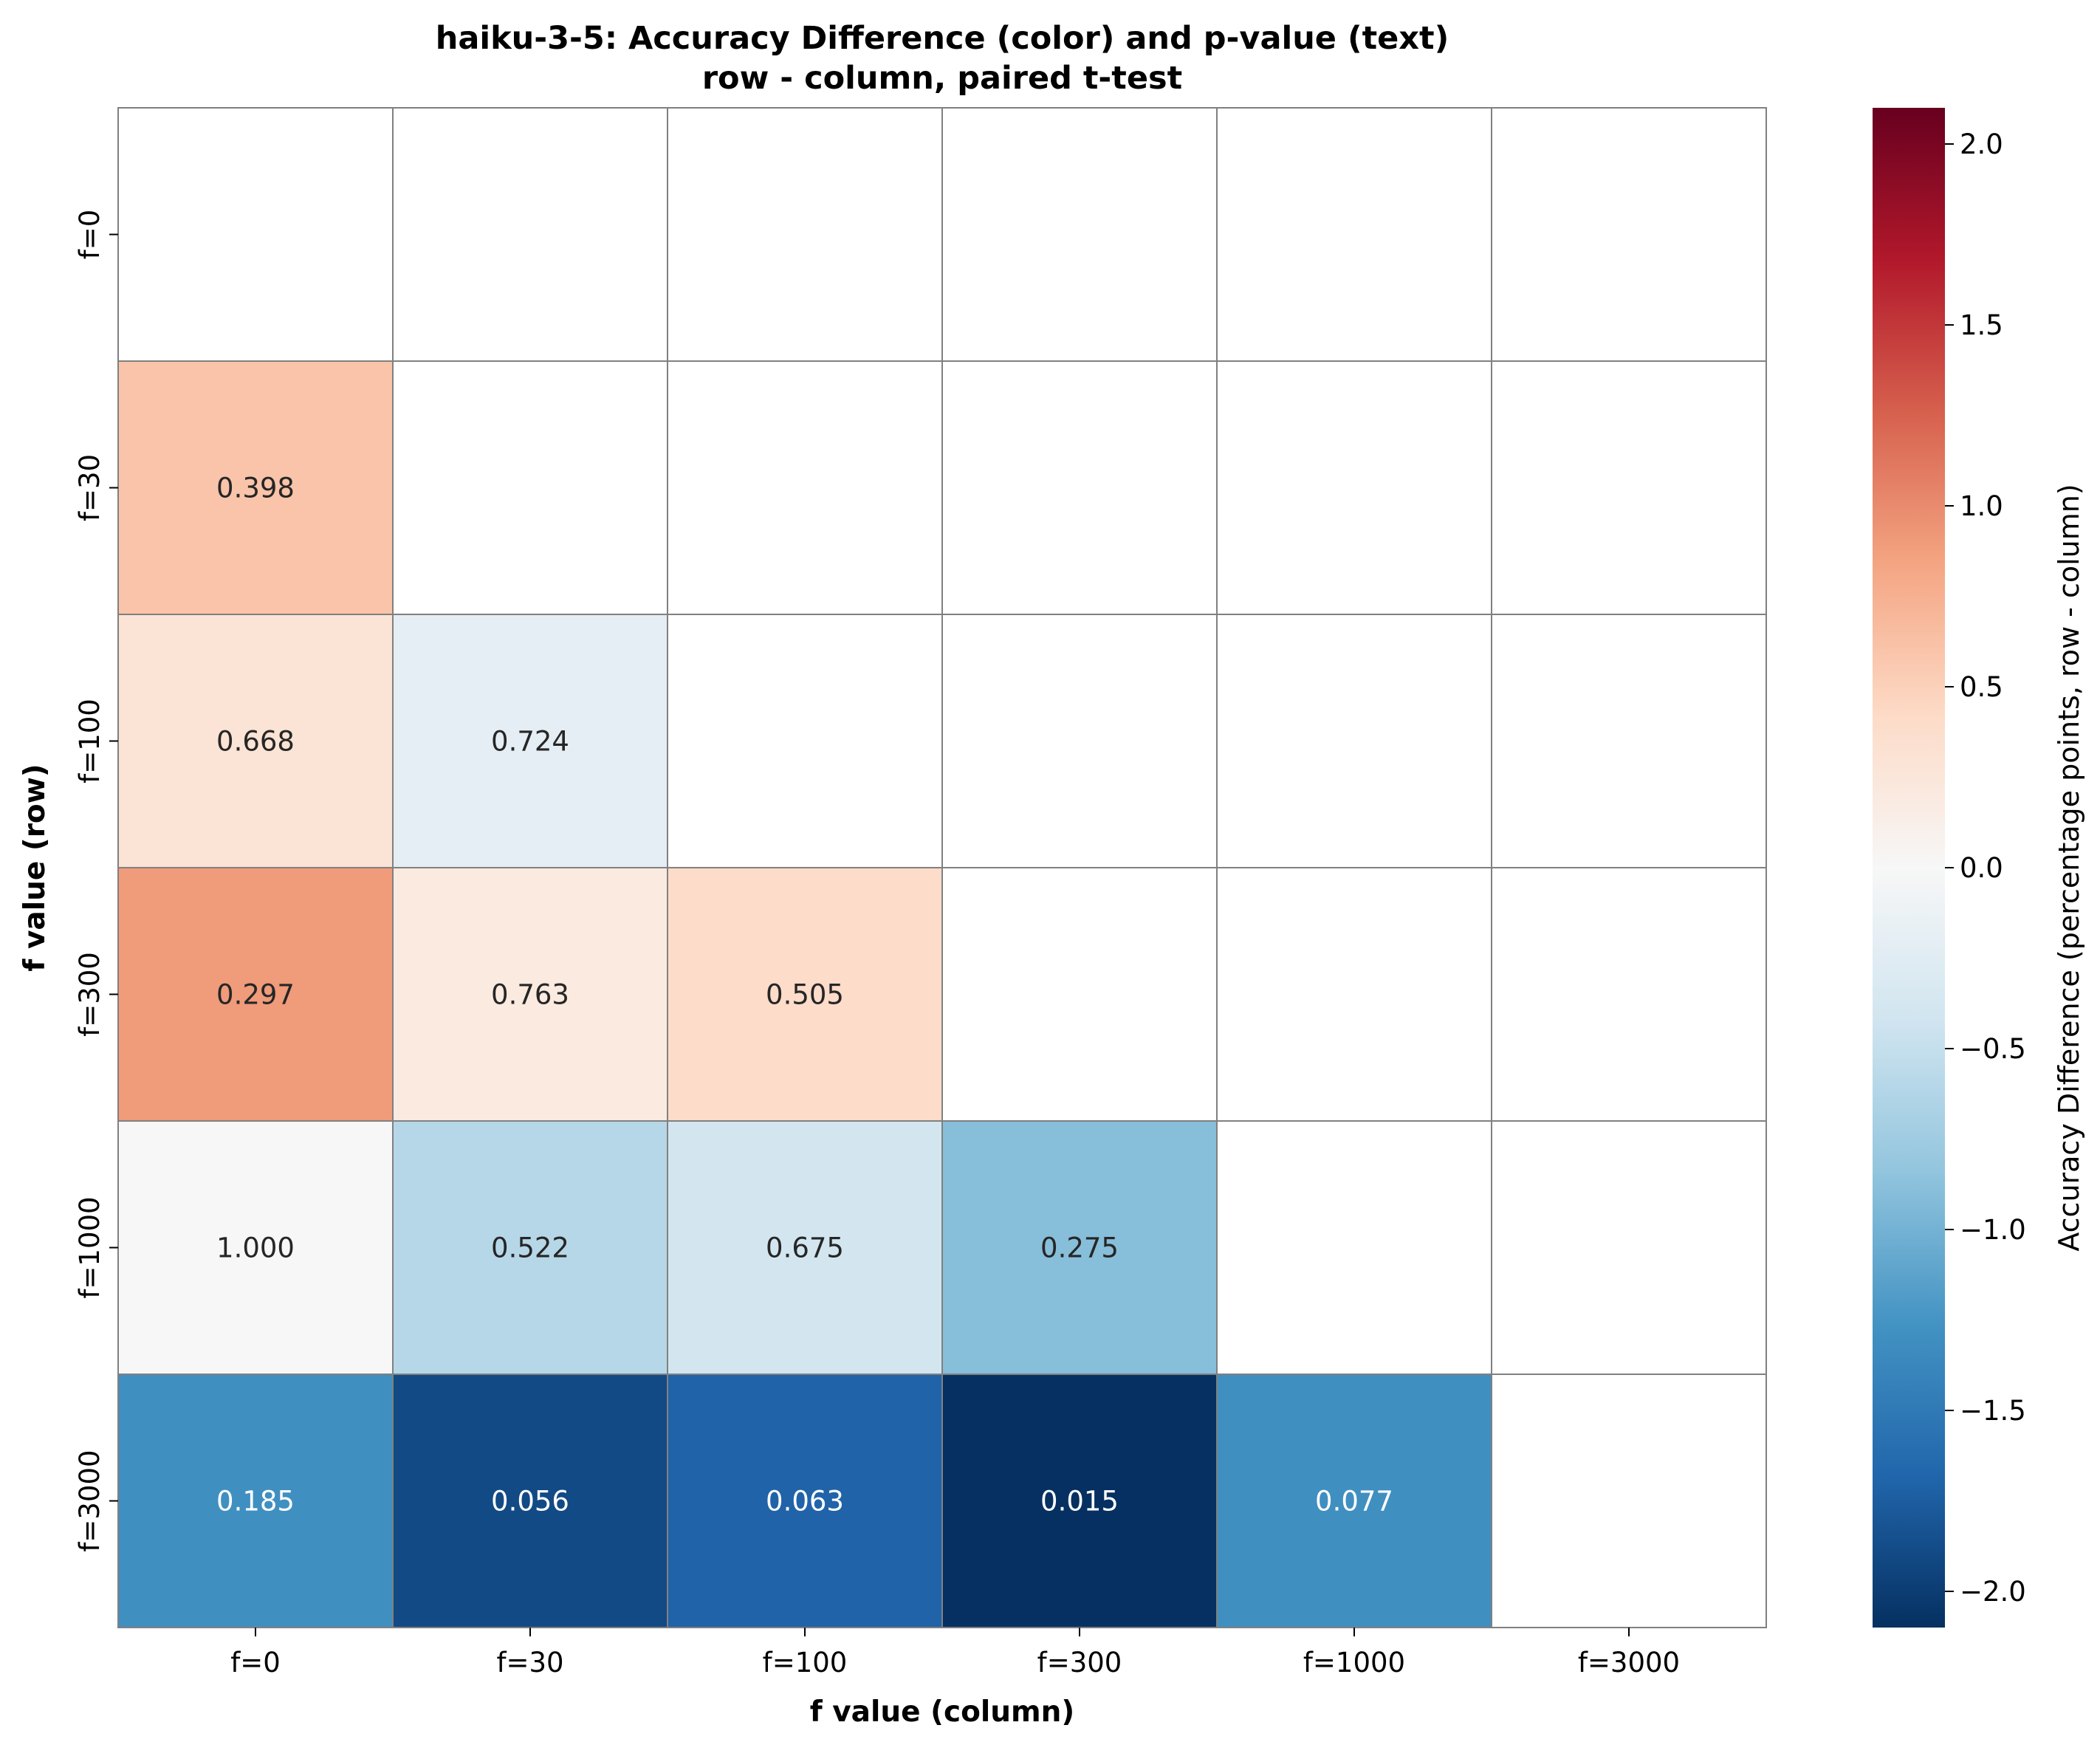  Describe the element at coordinates (255, 1502) in the screenshot. I see `p-value-label: 0.185` at that location.